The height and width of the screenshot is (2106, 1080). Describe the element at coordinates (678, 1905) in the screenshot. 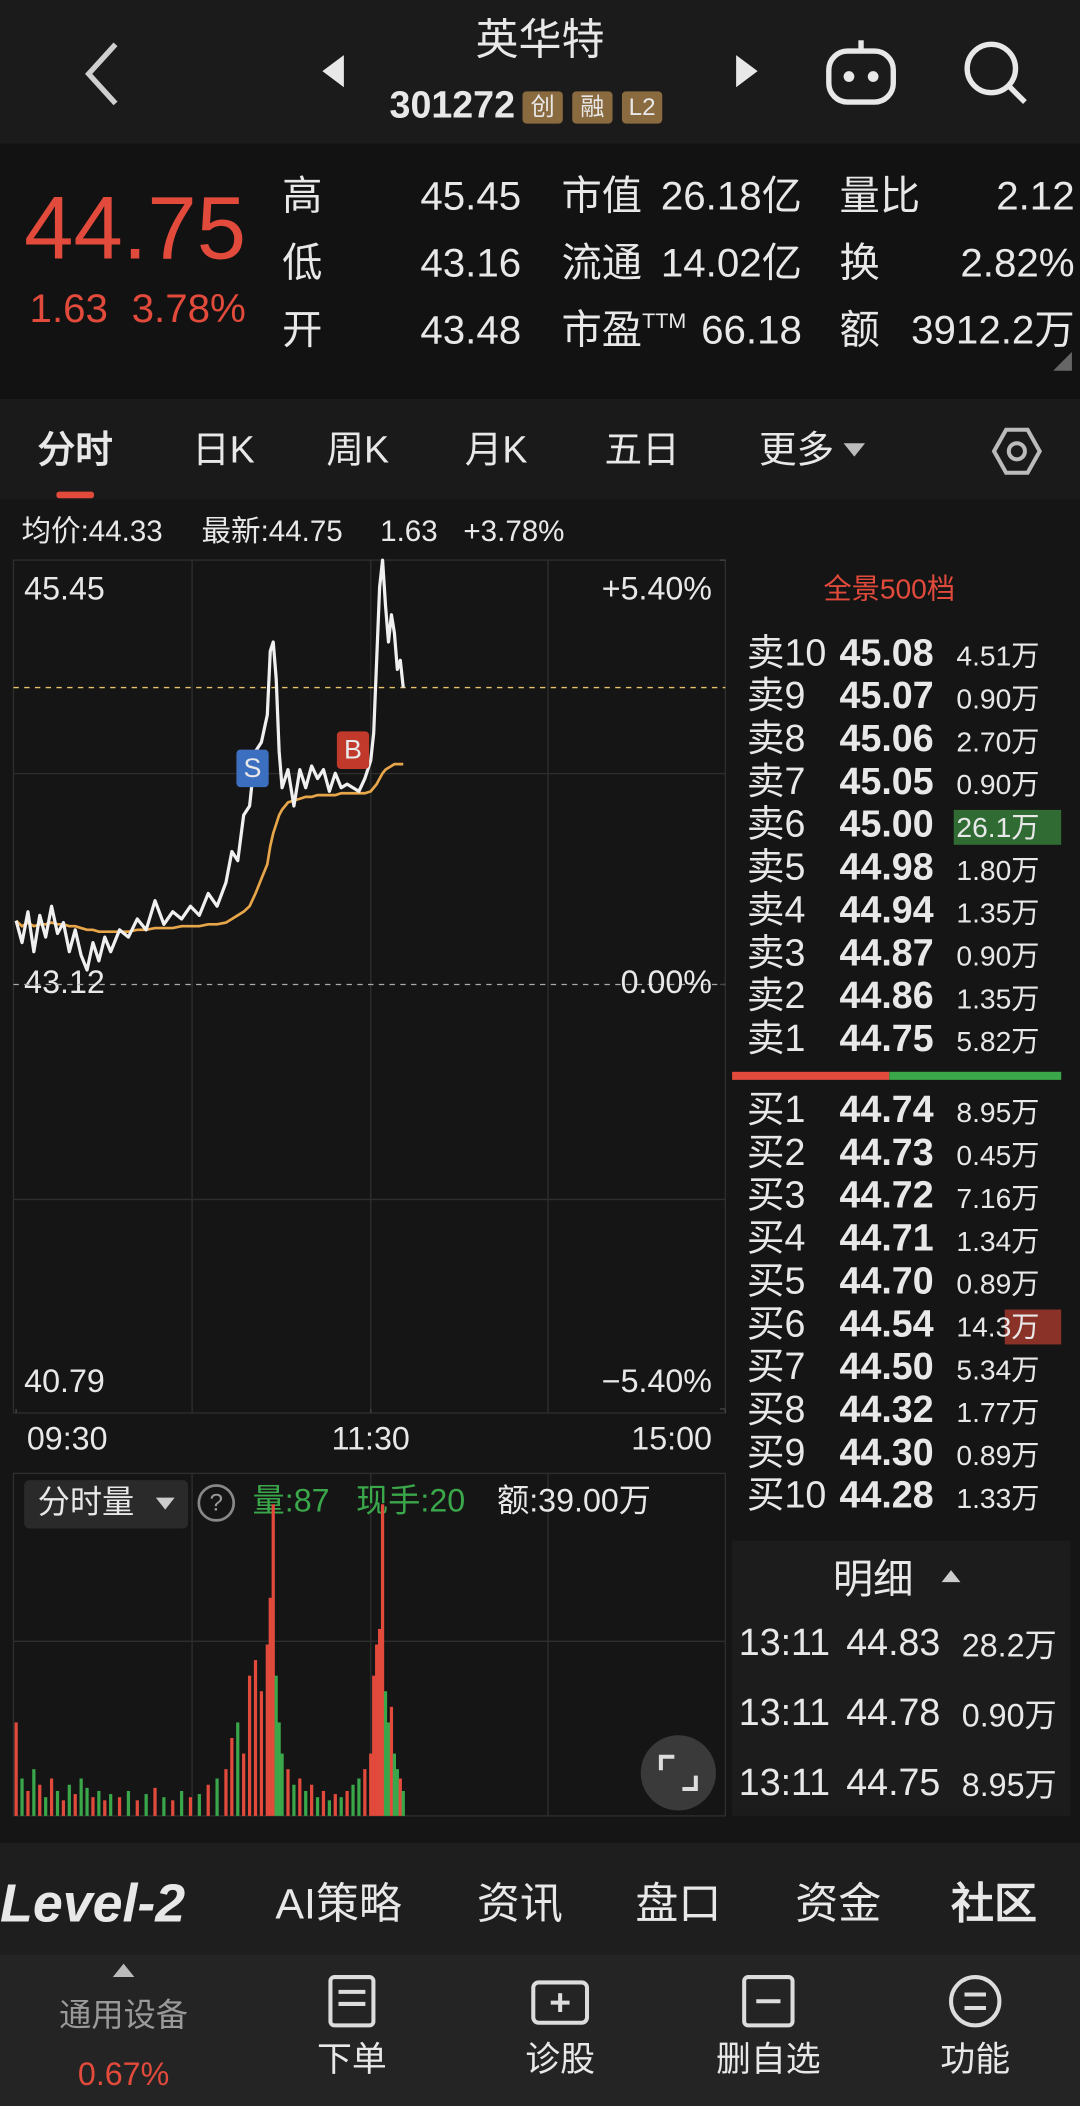

I see `bottom-tab: 盘口` at that location.